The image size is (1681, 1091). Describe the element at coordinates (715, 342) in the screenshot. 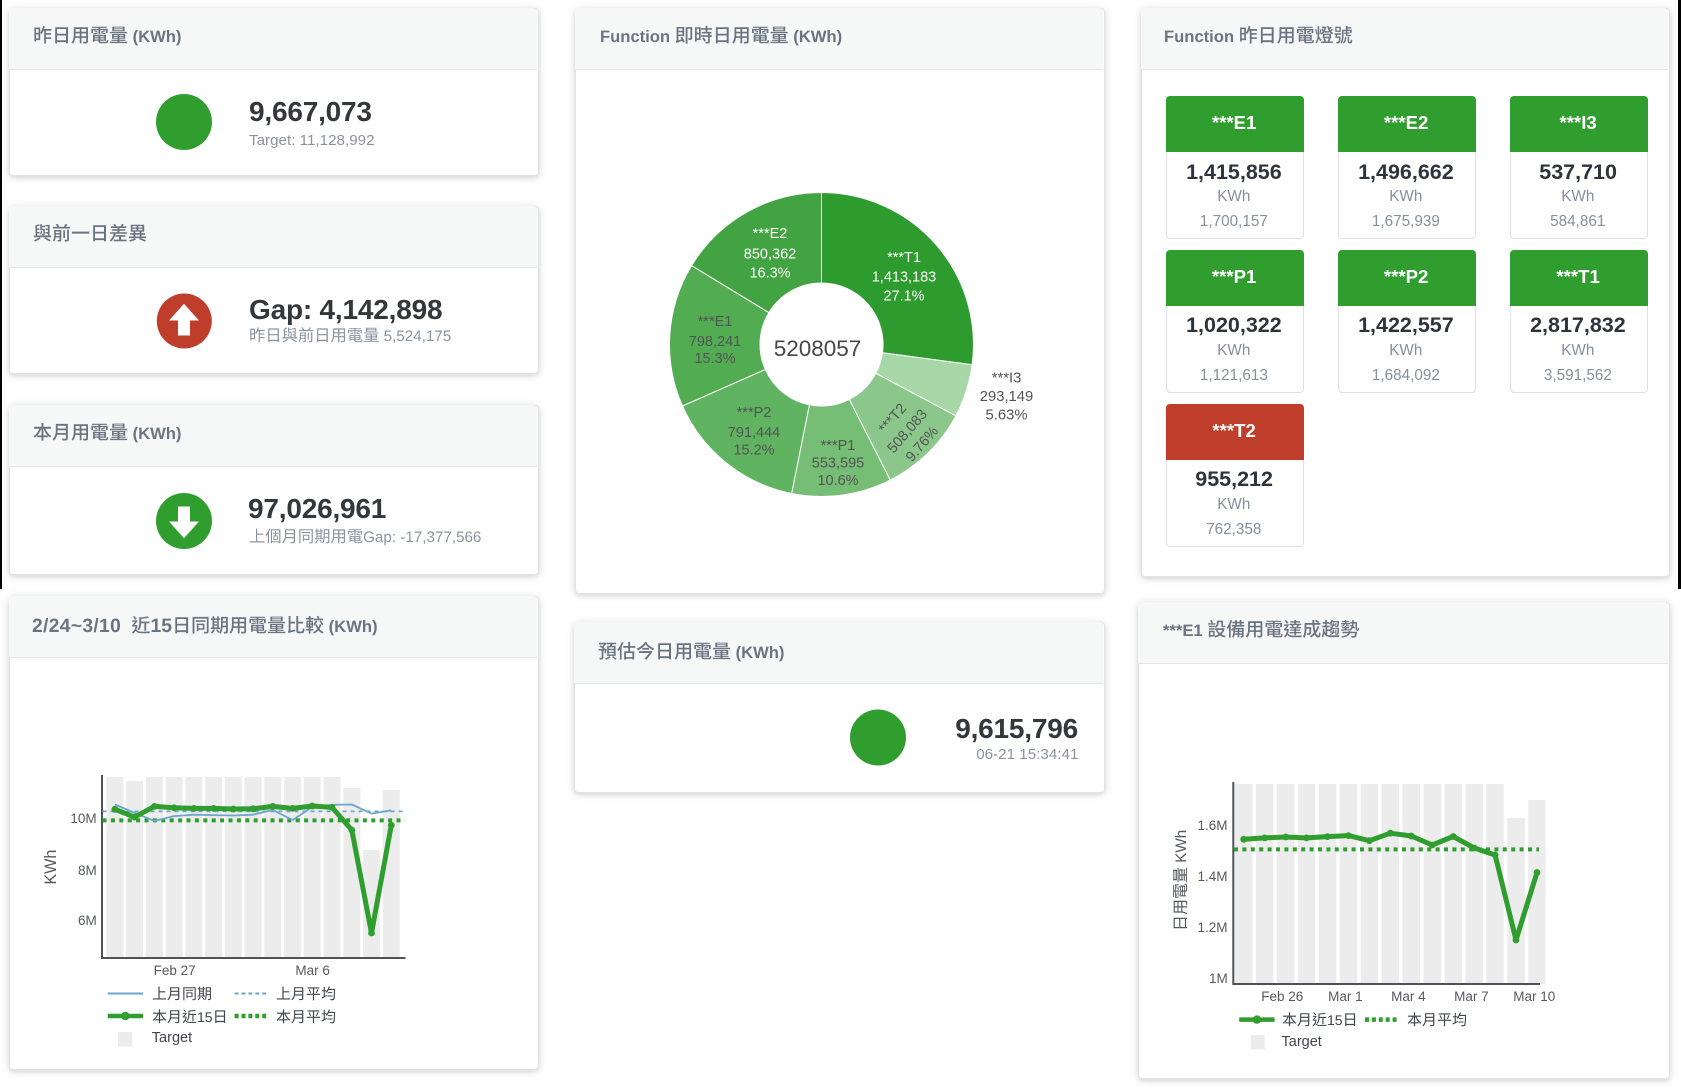

I see `svg-text: 798,241` at that location.